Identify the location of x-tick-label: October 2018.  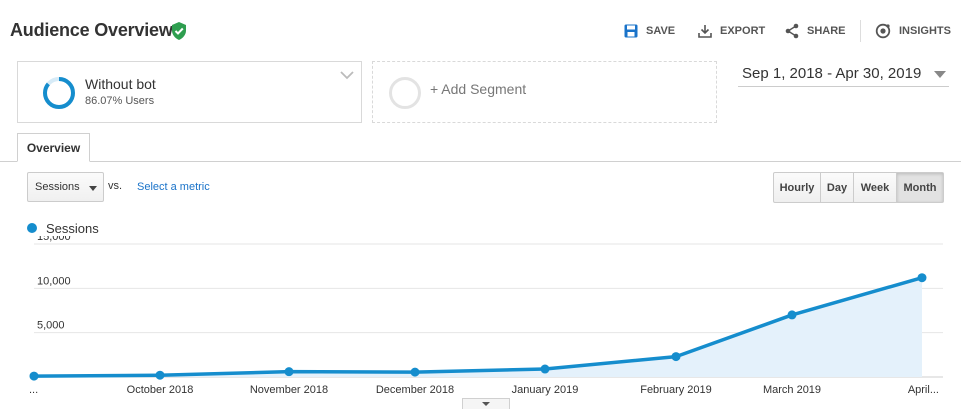
(160, 390).